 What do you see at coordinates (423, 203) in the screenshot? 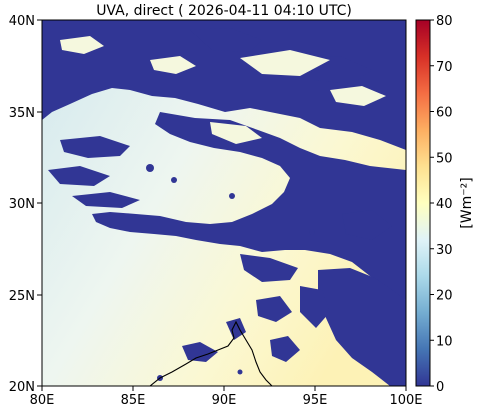
I see `colorbar` at bounding box center [423, 203].